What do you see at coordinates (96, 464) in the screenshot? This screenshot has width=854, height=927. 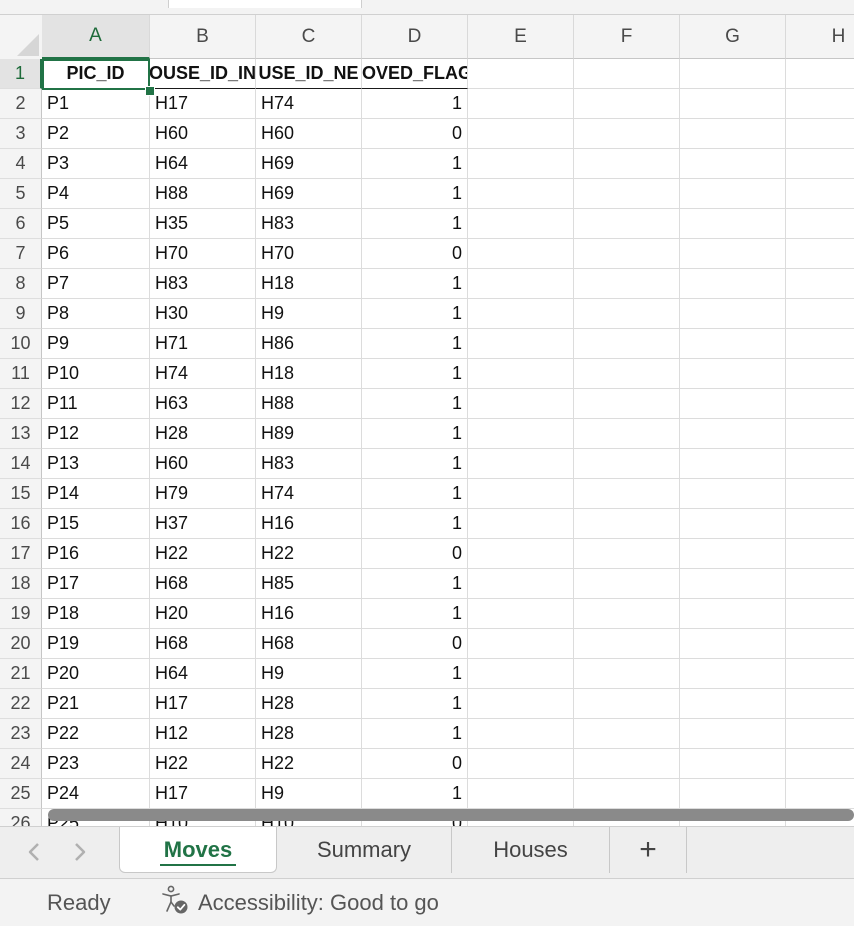 I see `table-cell: P13` at bounding box center [96, 464].